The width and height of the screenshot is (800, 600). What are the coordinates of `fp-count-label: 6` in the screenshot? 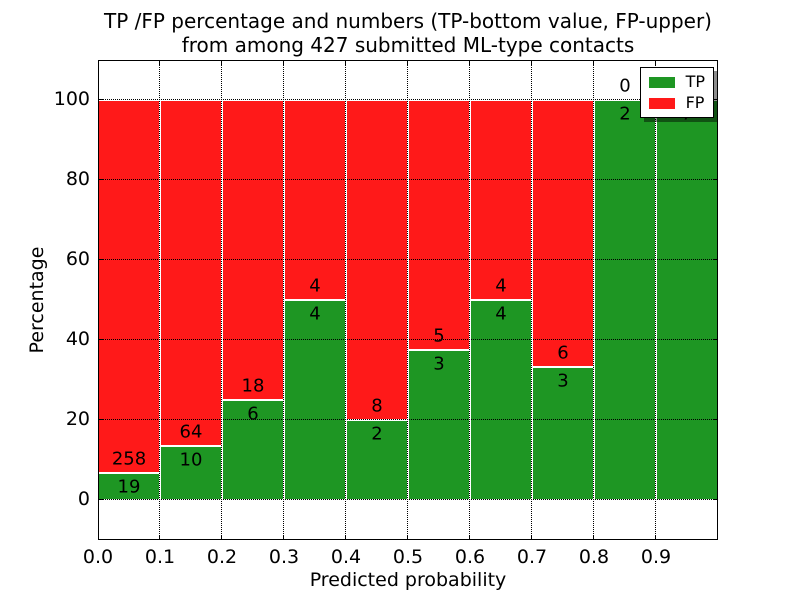 It's located at (563, 353).